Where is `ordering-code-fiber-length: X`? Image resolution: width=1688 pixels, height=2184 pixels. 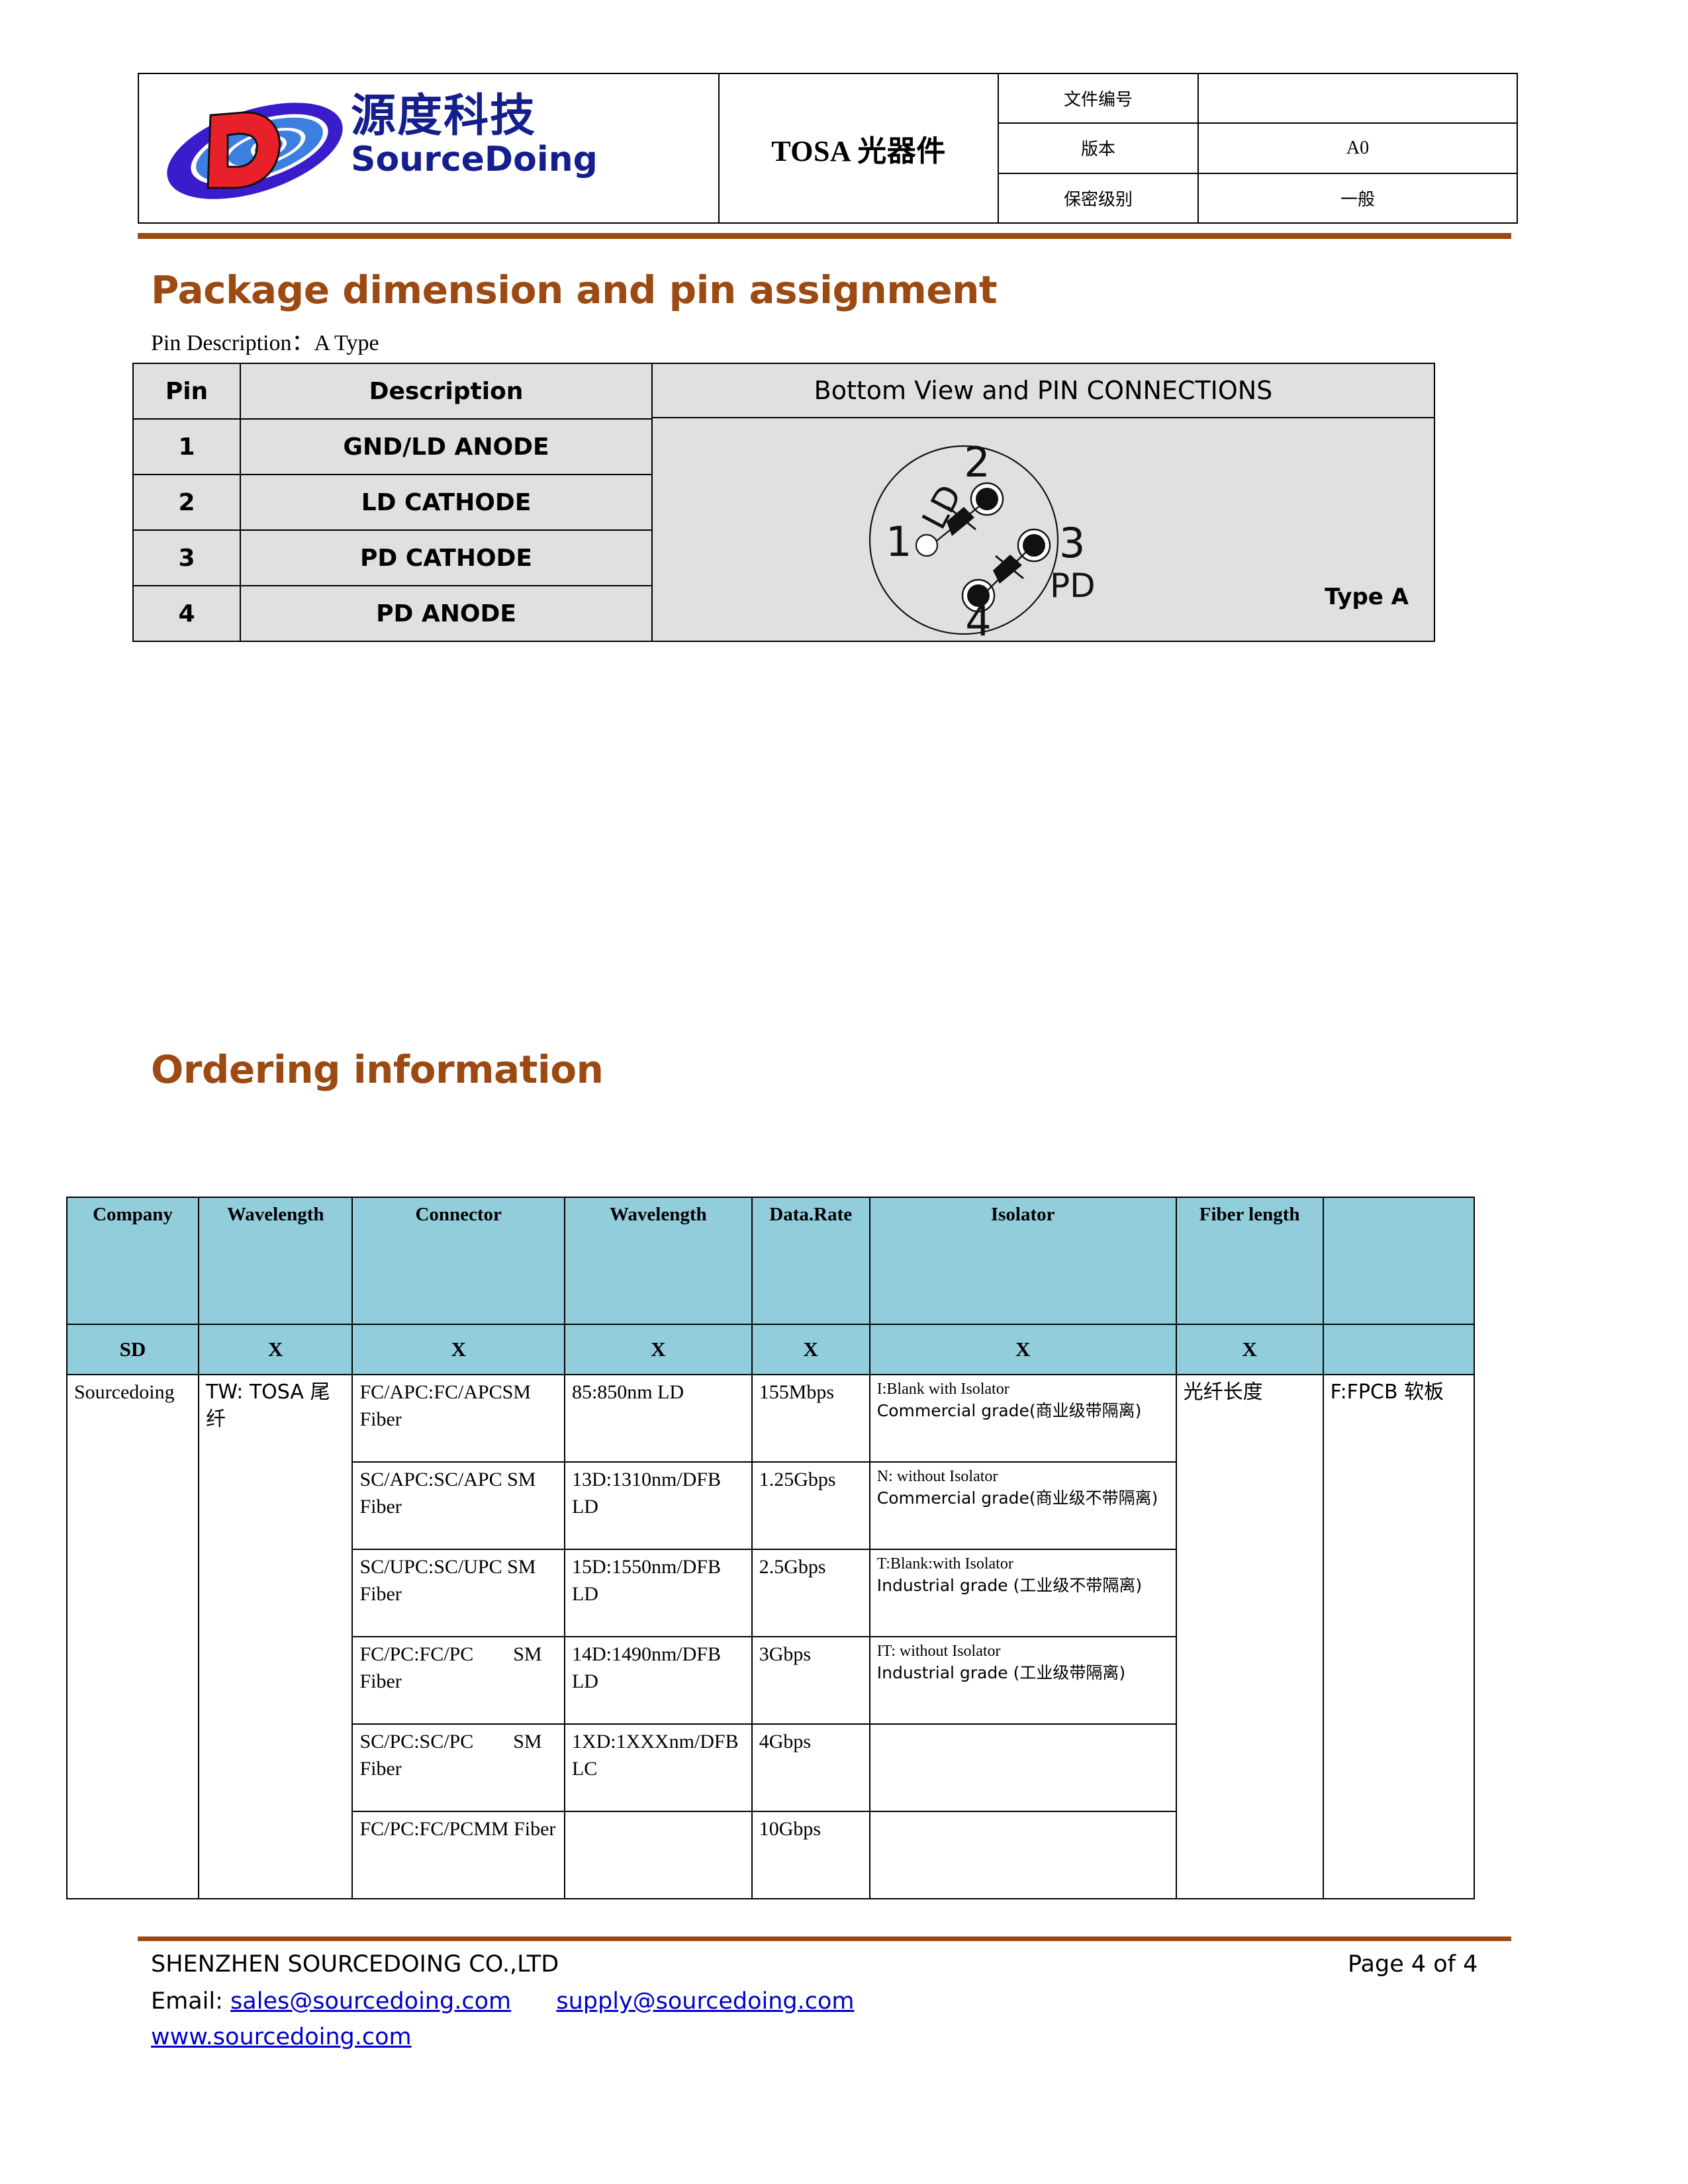 ordering-code-fiber-length: X is located at coordinates (1249, 1349).